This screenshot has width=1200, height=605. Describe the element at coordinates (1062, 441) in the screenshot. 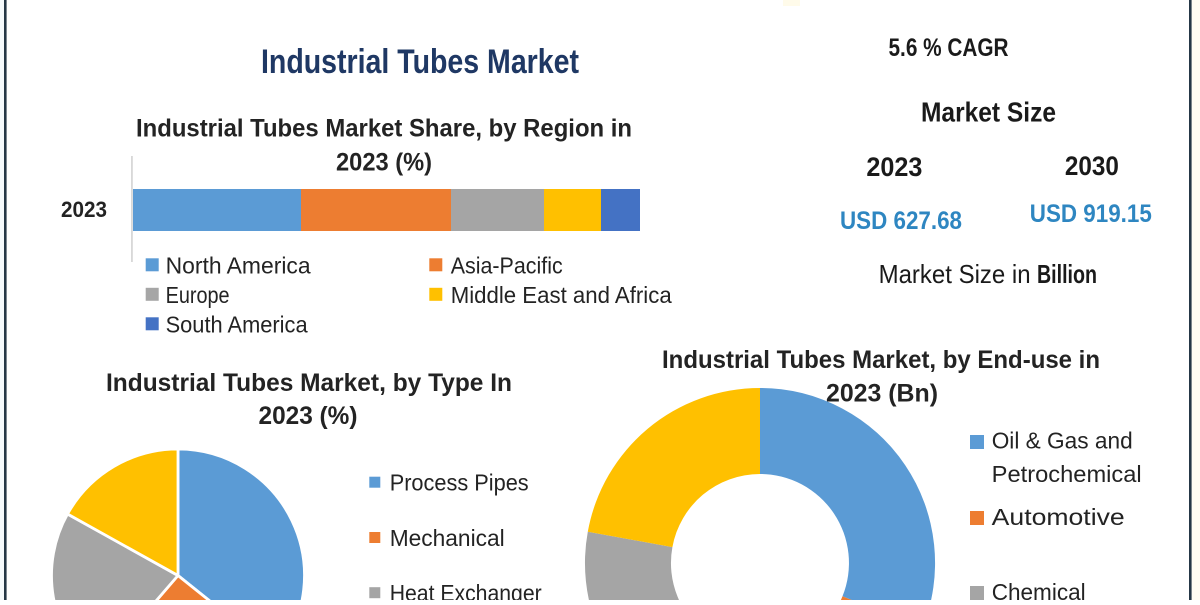

I see `svg-text: Oil & Gas and` at that location.